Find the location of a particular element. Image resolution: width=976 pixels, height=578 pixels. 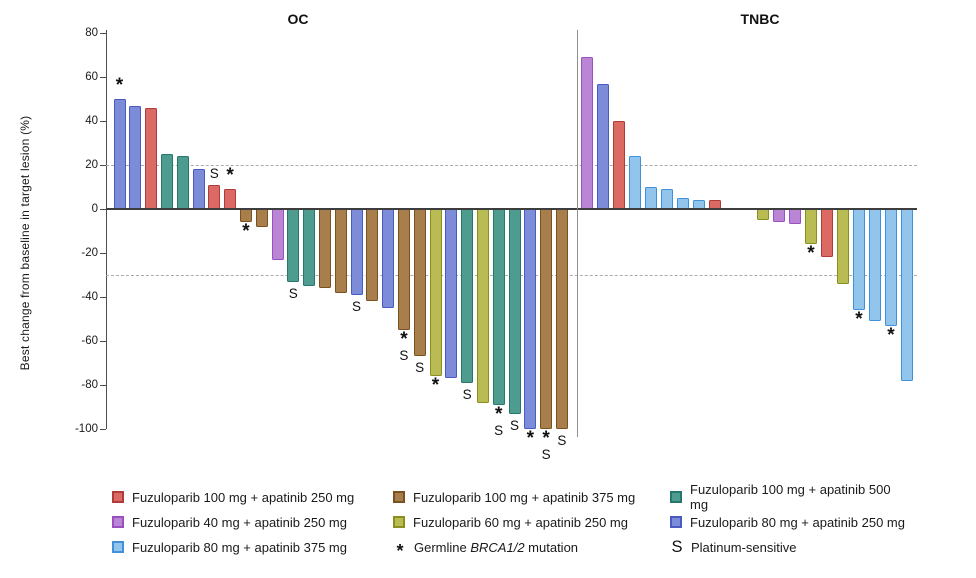

y-tick-label: -60 is located at coordinates (89, 341).